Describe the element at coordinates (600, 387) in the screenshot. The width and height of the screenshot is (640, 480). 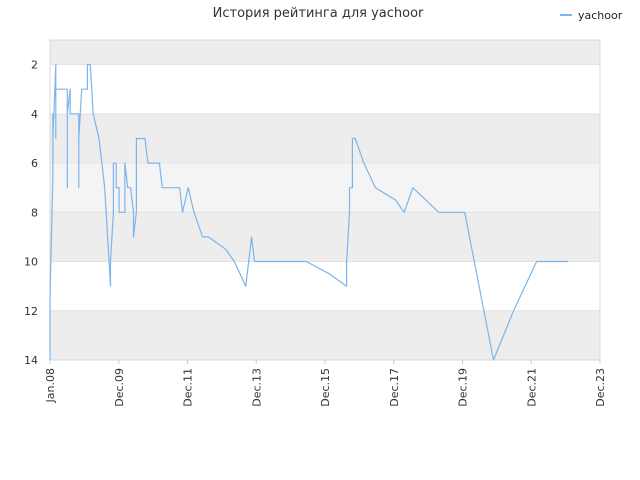
I see `x-tick-label: Dec.23` at that location.